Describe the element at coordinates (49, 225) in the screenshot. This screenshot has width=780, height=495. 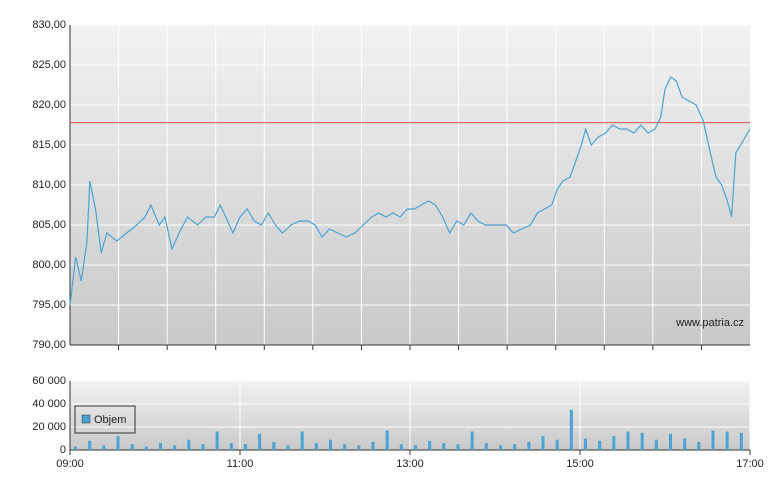
I see `y-tick-label: 805,00` at that location.